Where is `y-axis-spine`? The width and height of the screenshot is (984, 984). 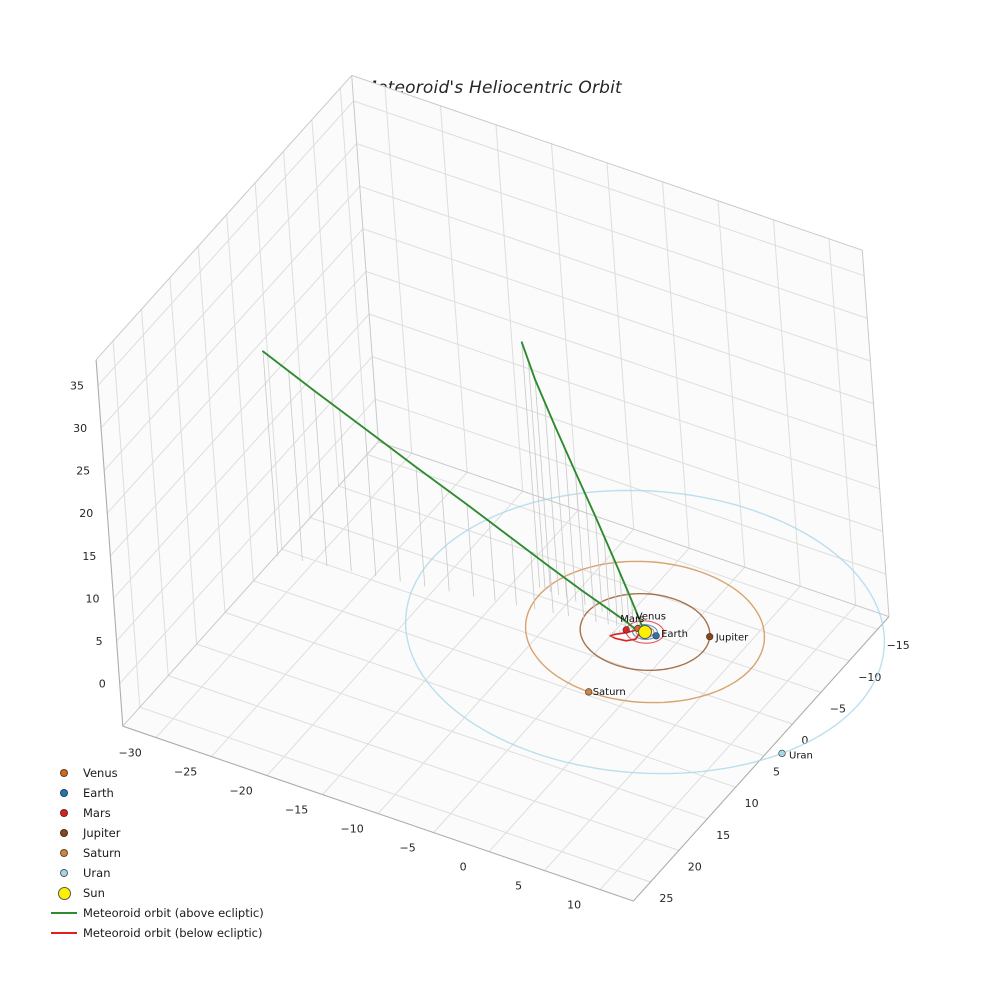 y-axis-spine is located at coordinates (761, 759).